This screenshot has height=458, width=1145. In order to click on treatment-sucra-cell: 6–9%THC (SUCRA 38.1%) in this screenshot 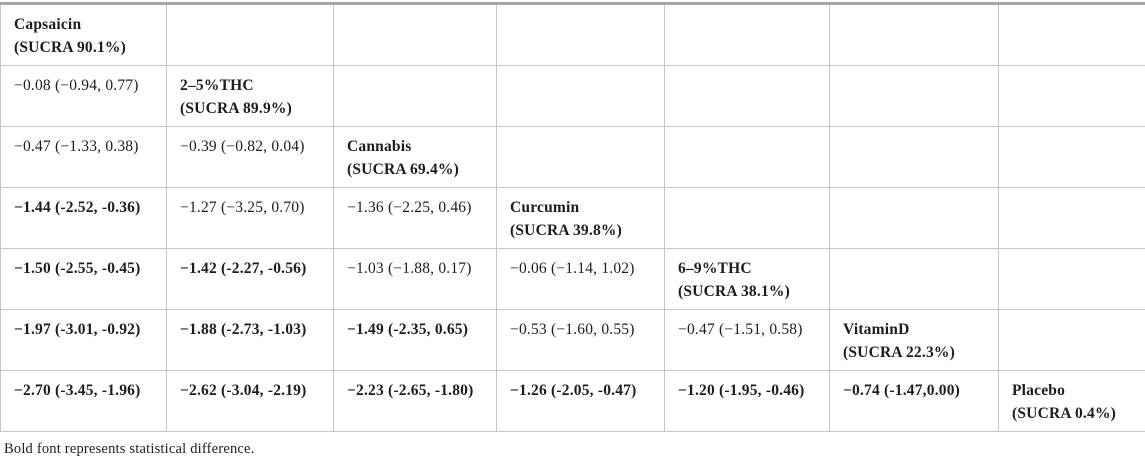, I will do `click(747, 279)`.